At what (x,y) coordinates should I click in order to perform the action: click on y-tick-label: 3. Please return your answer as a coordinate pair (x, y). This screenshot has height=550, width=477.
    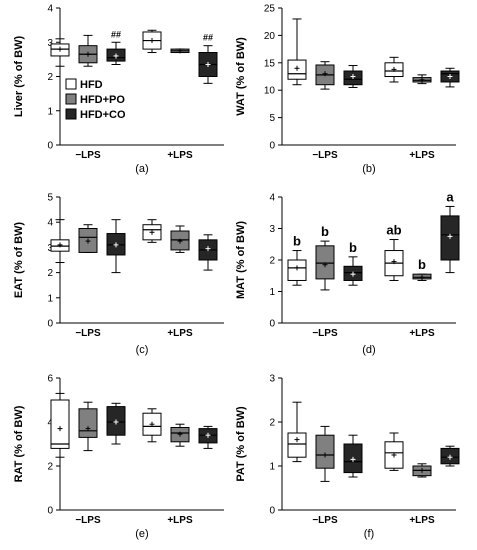
    Looking at the image, I should click on (272, 379).